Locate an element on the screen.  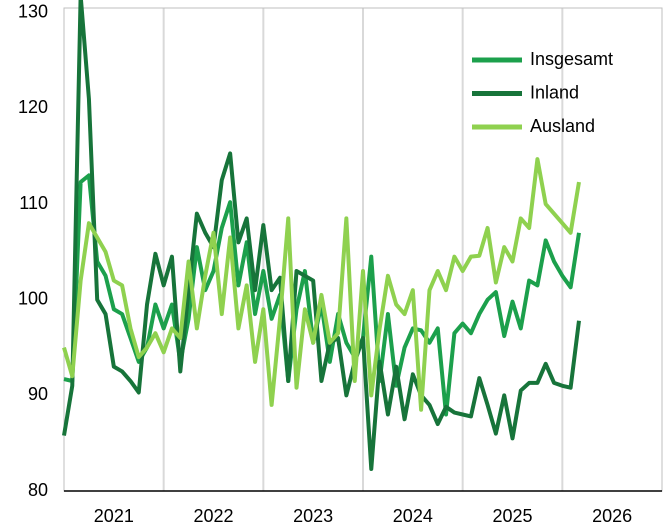
legend-label: Insgesamt is located at coordinates (571, 59).